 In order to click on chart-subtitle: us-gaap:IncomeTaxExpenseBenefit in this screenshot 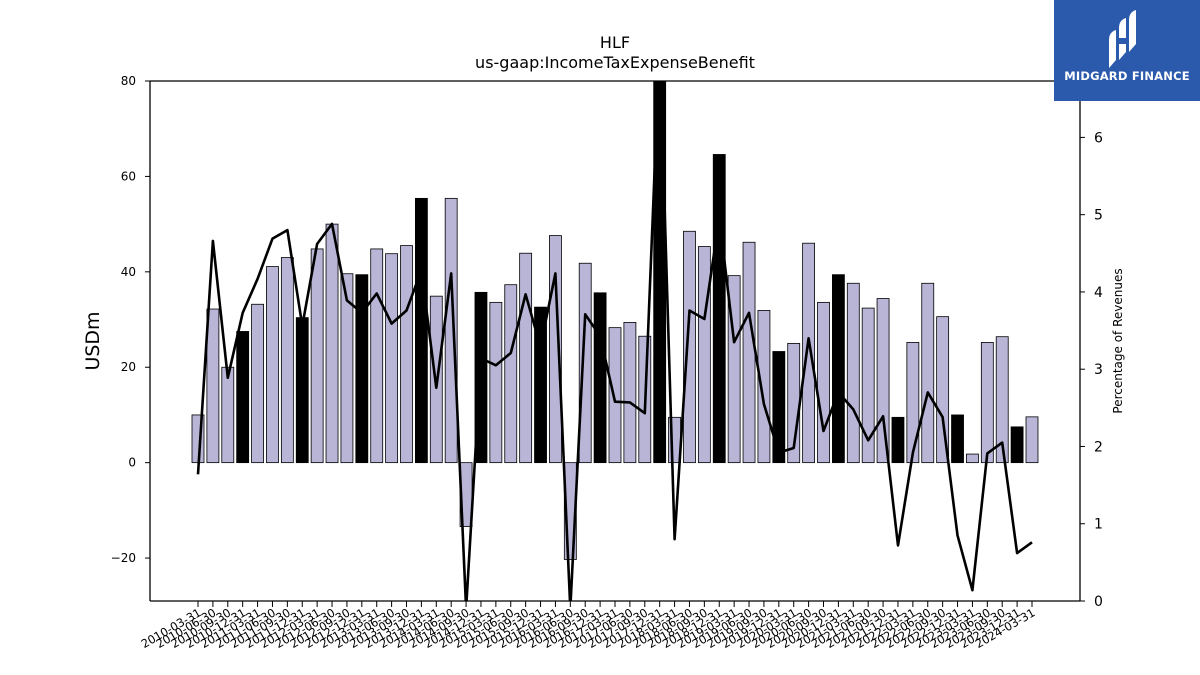, I will do `click(615, 62)`.